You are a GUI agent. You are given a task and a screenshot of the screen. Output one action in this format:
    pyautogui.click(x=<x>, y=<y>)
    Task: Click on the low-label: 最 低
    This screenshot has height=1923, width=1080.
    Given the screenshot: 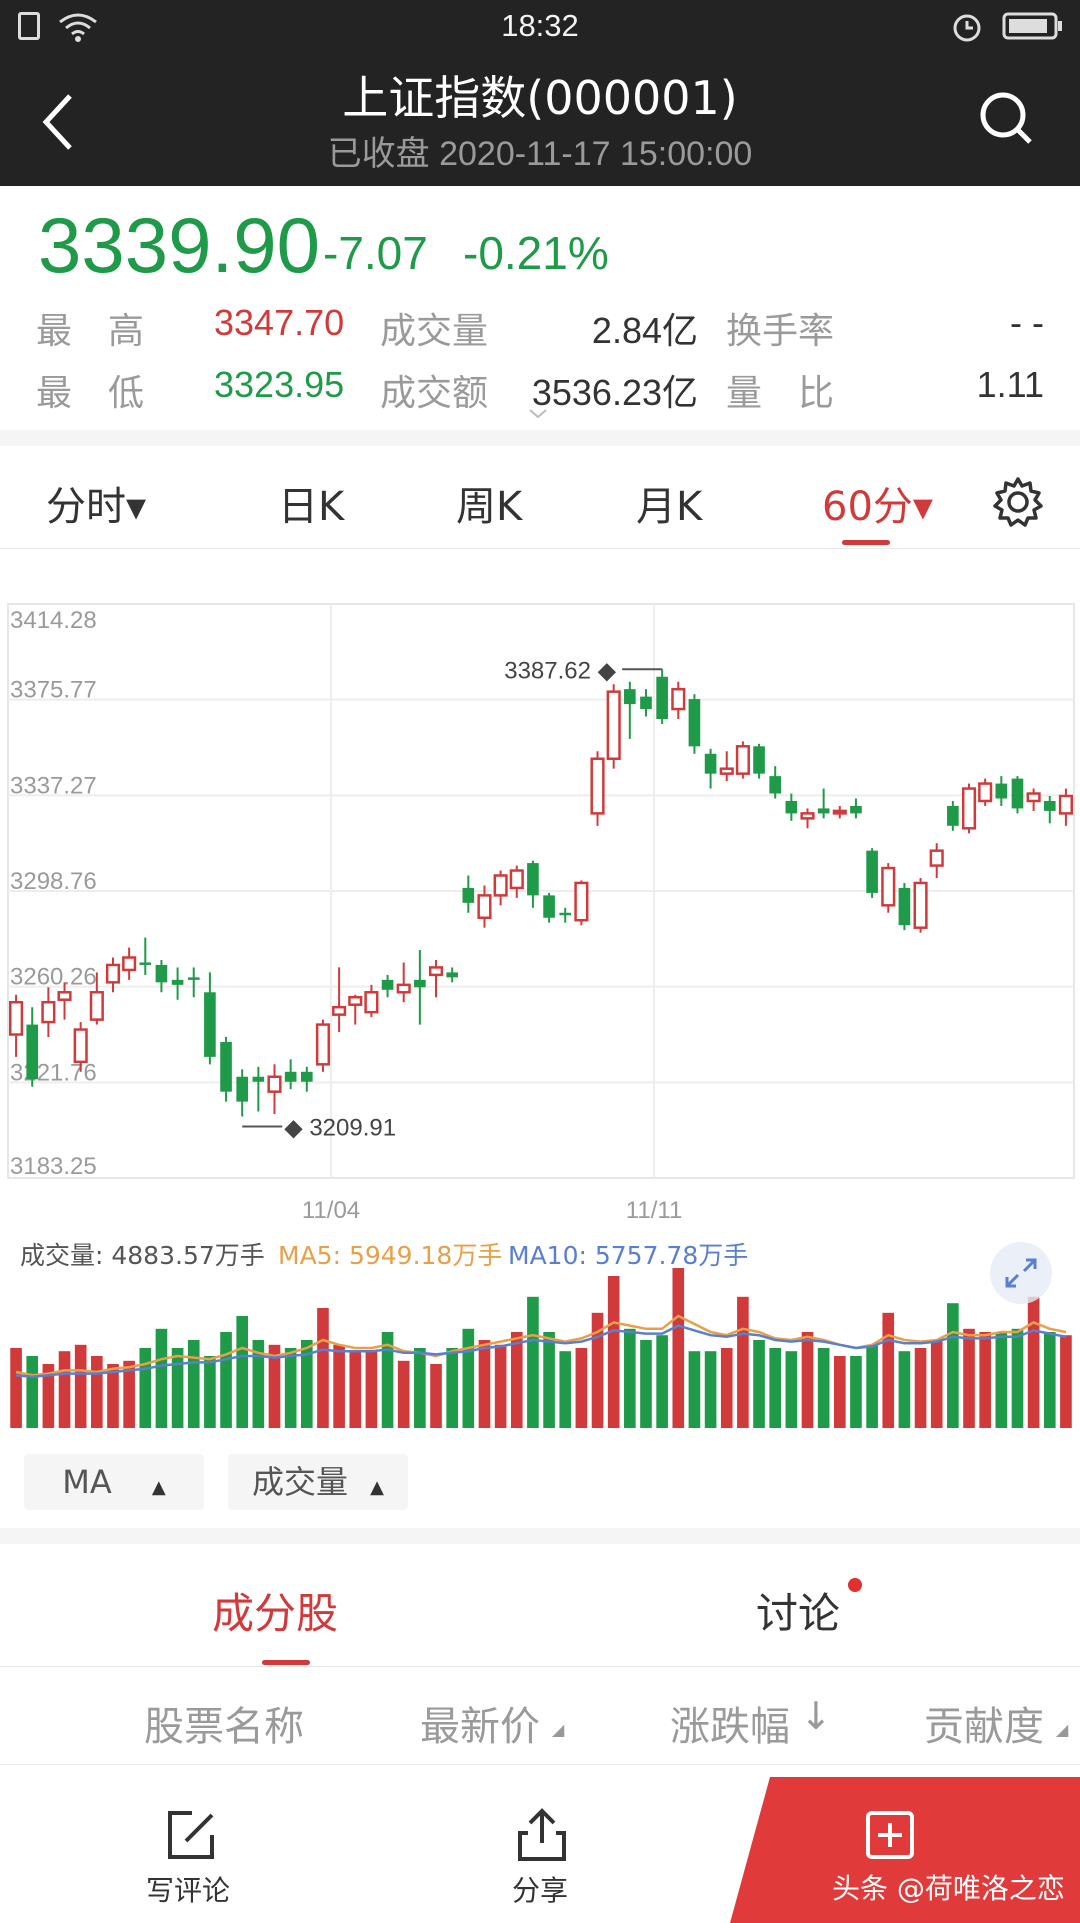 What is the action you would take?
    pyautogui.click(x=90, y=393)
    